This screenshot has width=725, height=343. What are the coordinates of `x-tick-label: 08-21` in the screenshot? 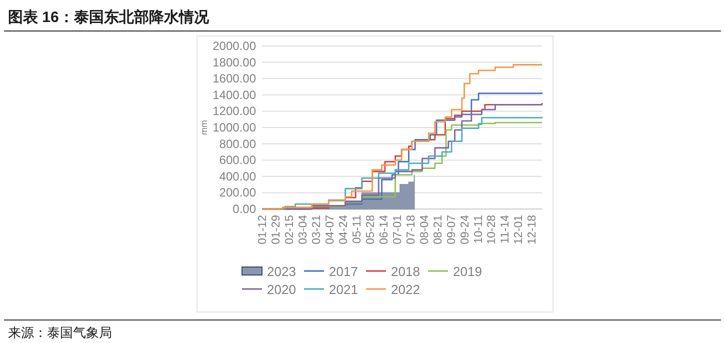 It's located at (438, 229).